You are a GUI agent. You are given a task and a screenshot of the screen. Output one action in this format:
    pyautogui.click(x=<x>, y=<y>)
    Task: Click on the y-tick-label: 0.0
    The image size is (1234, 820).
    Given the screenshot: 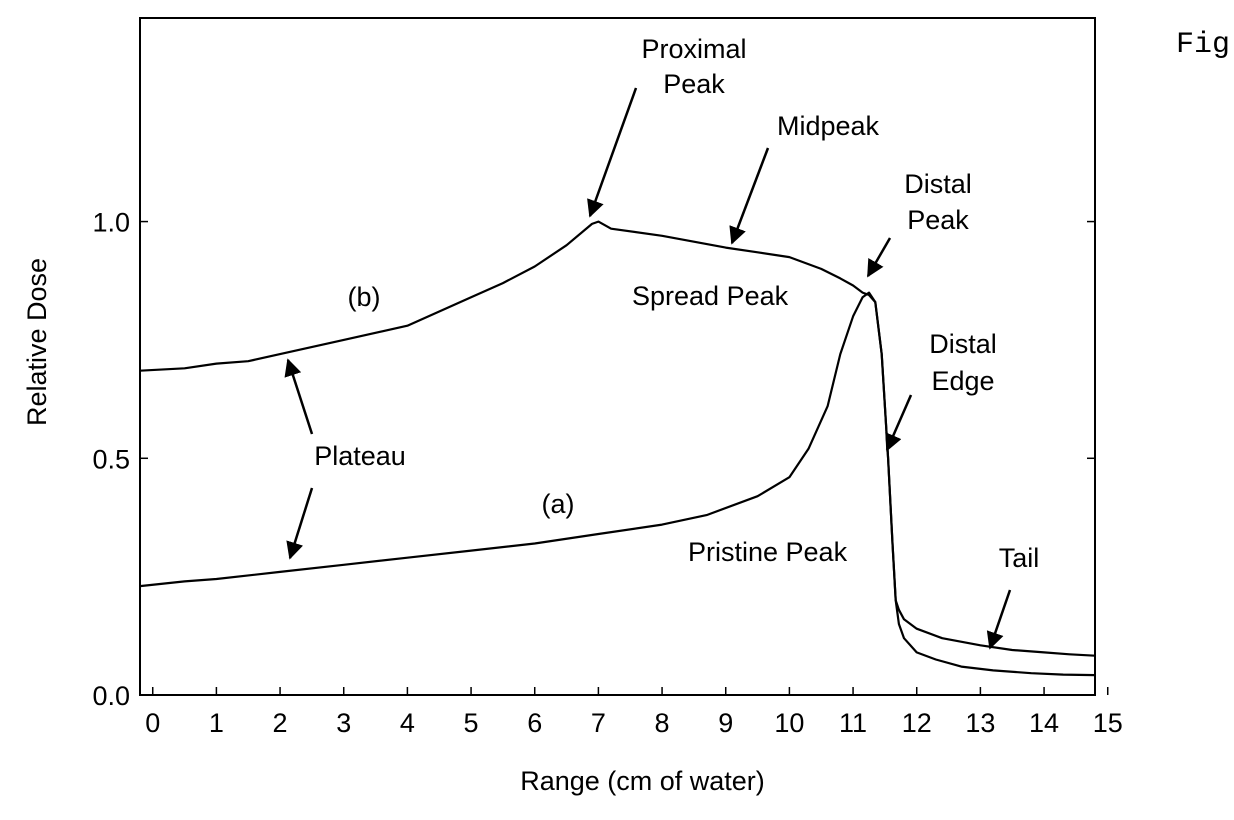 What is the action you would take?
    pyautogui.click(x=111, y=696)
    